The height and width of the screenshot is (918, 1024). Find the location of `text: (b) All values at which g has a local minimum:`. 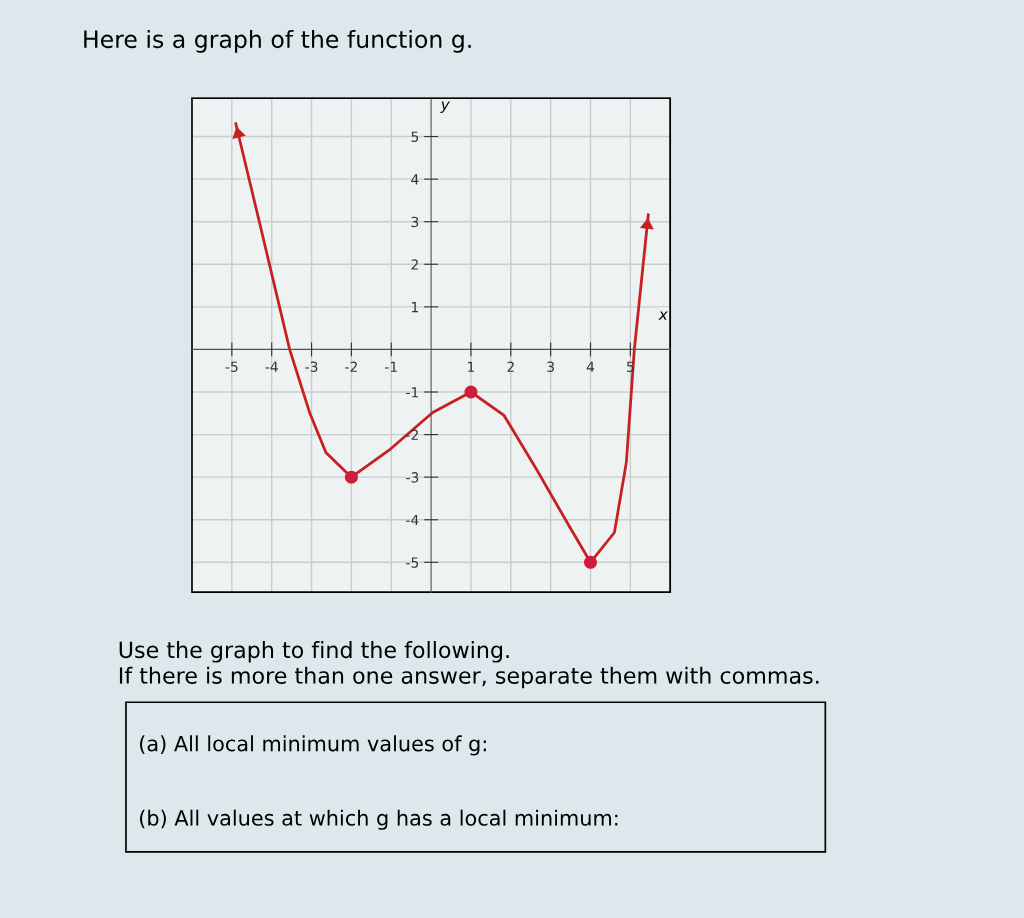

text: (b) All values at which g has a local minimum: is located at coordinates (379, 819).